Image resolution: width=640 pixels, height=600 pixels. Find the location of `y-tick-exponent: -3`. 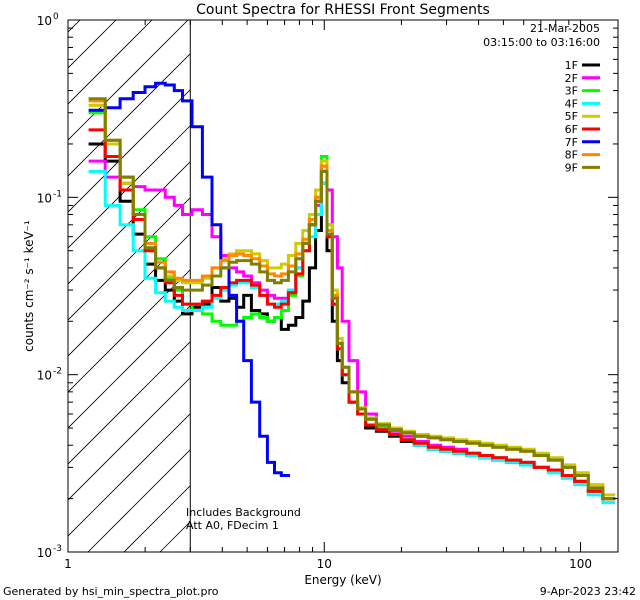

y-tick-exponent: -3 is located at coordinates (57, 549).